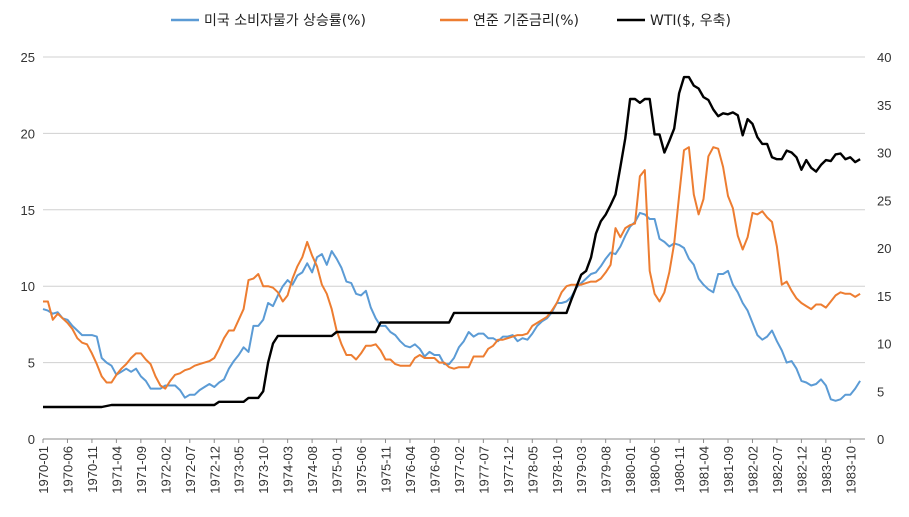  I want to click on left-tick-label: 25, so click(28, 57).